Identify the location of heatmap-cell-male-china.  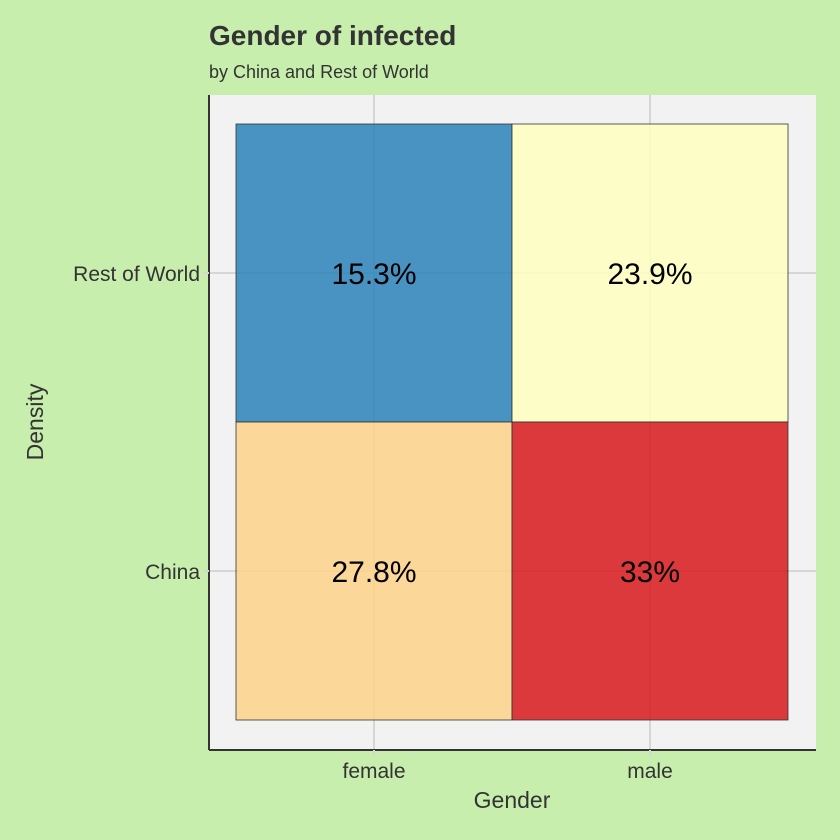
(650, 571).